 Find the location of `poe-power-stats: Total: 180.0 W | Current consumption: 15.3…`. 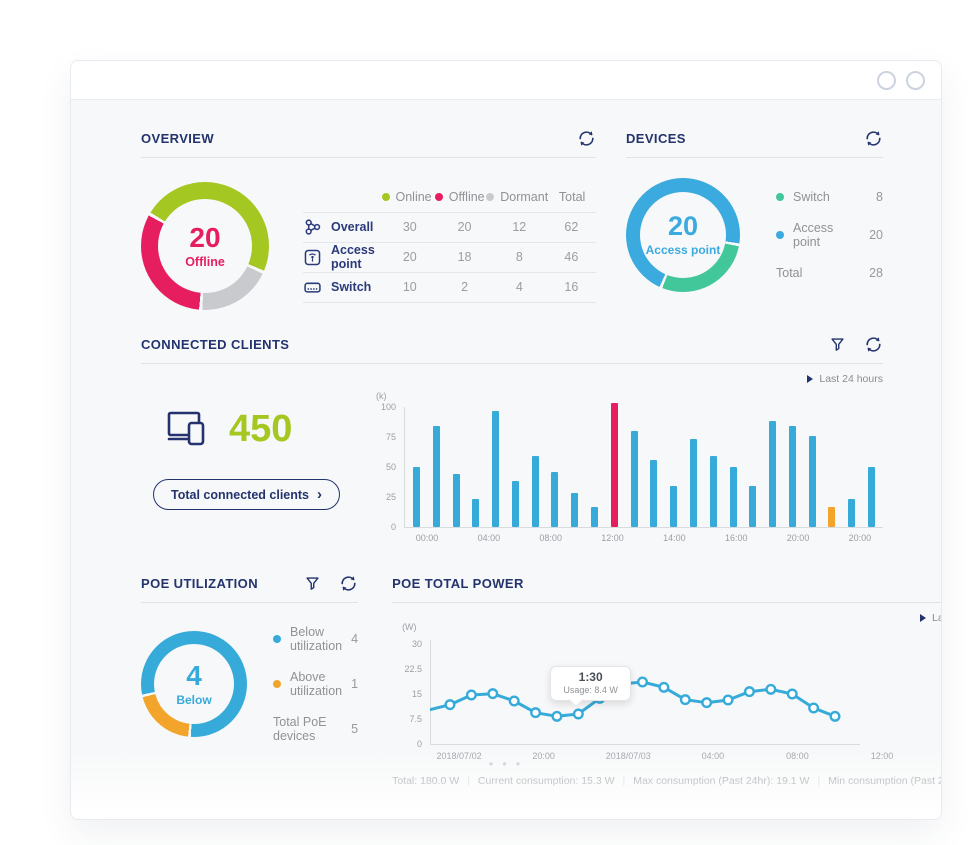

poe-power-stats: Total: 180.0 W | Current consumption: 15.3… is located at coordinates (666, 781).